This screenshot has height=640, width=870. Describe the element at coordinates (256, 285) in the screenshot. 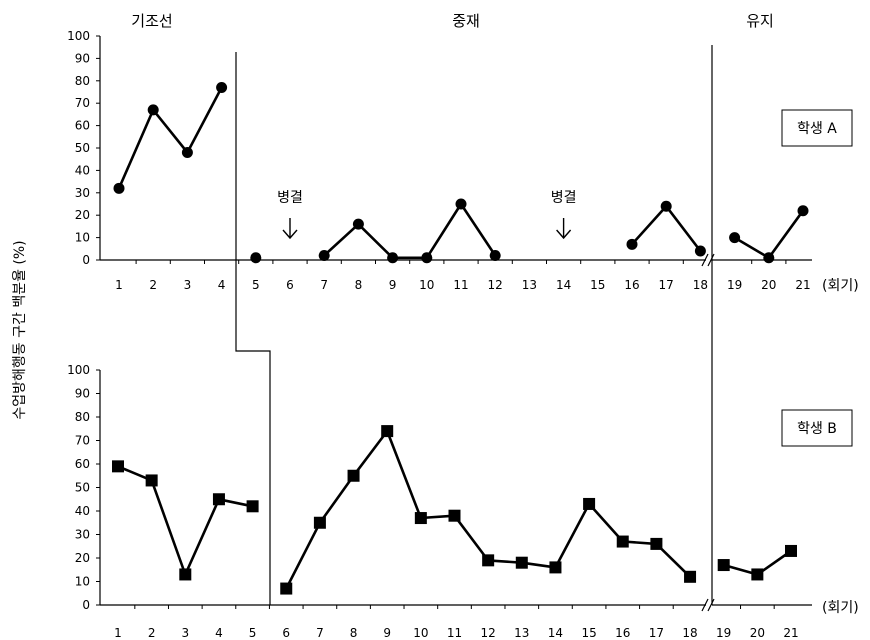

I see `panel-a-x-tick-label: 5` at that location.